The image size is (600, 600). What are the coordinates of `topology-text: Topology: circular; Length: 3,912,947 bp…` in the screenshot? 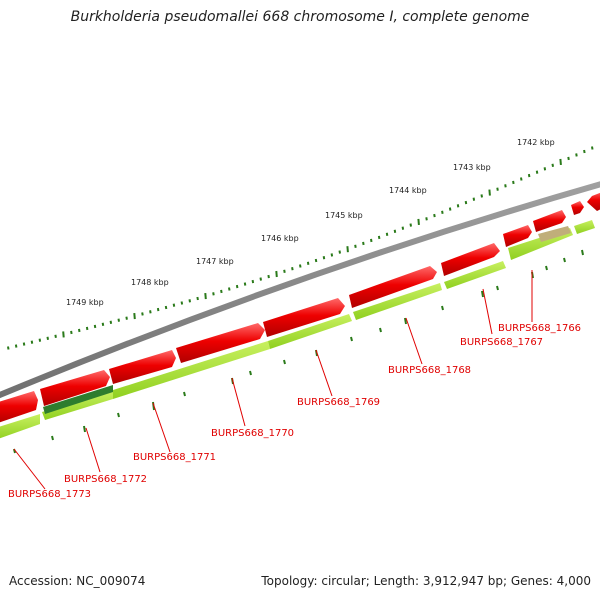 It's located at (426, 581).